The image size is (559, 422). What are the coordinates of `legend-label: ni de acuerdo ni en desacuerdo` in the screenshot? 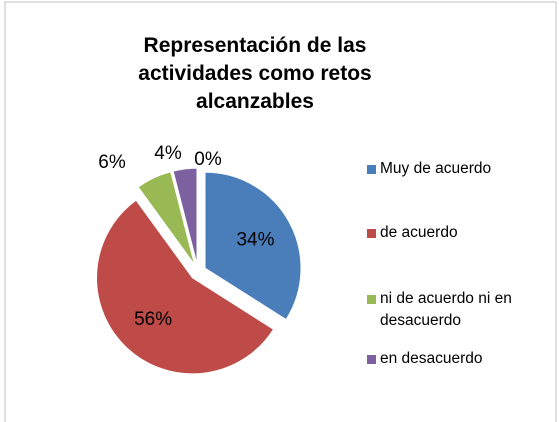 It's located at (446, 309).